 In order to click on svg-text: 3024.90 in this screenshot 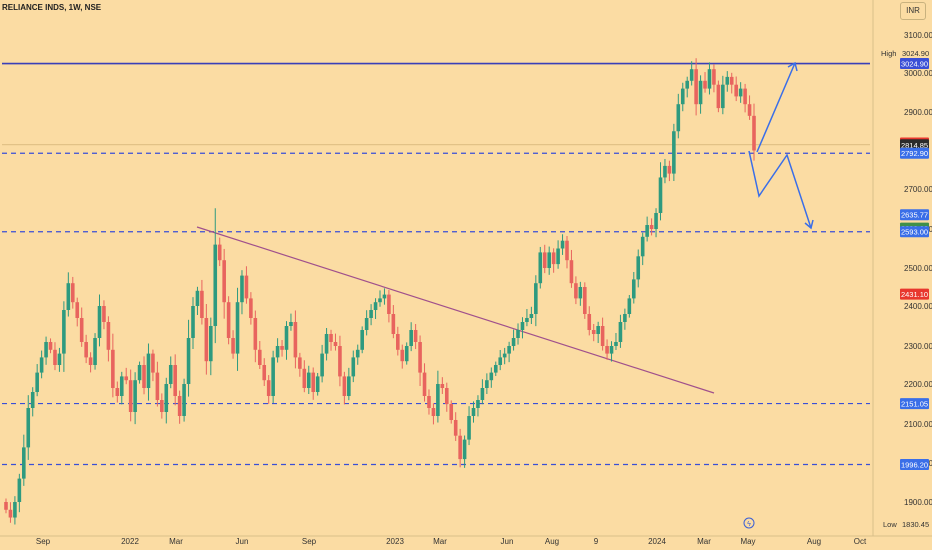, I will do `click(914, 64)`.